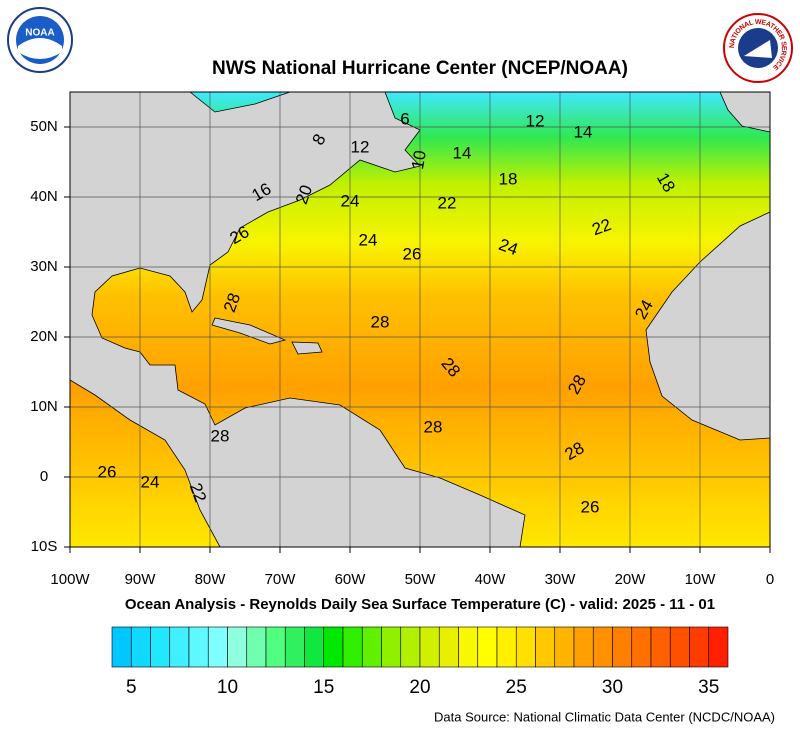  I want to click on x-tick-label: 0, so click(770, 579).